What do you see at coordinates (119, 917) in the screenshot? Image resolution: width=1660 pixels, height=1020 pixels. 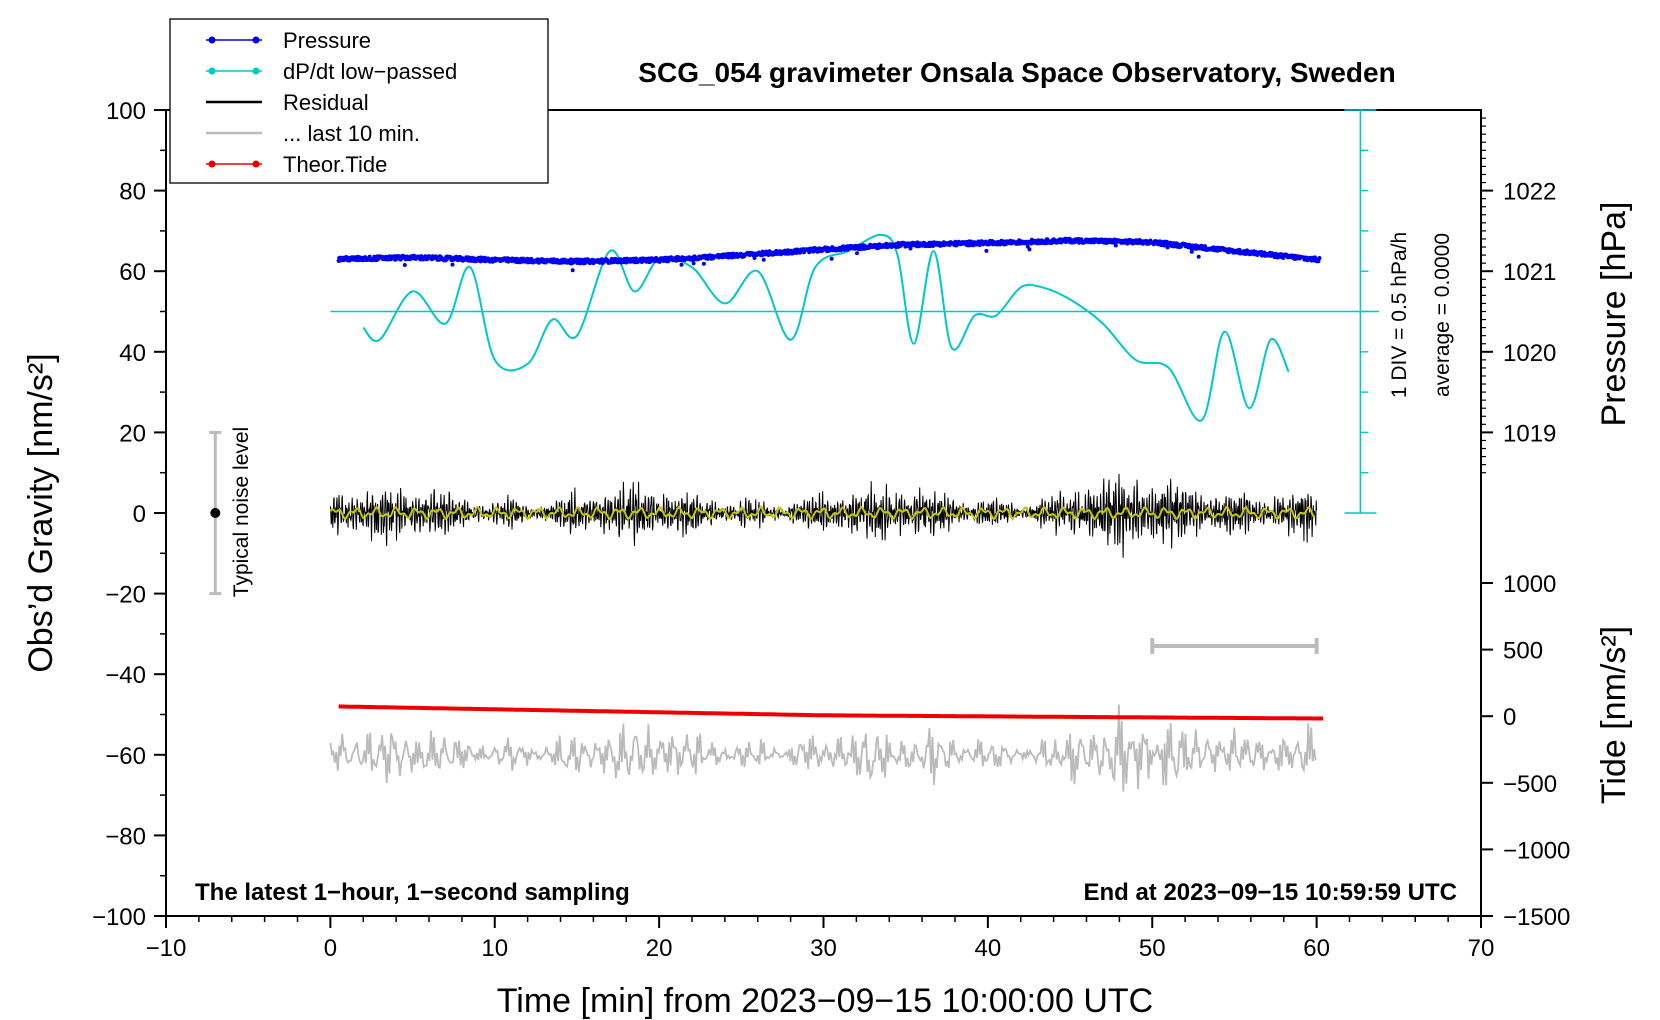 I see `y-tick-label: −100` at bounding box center [119, 917].